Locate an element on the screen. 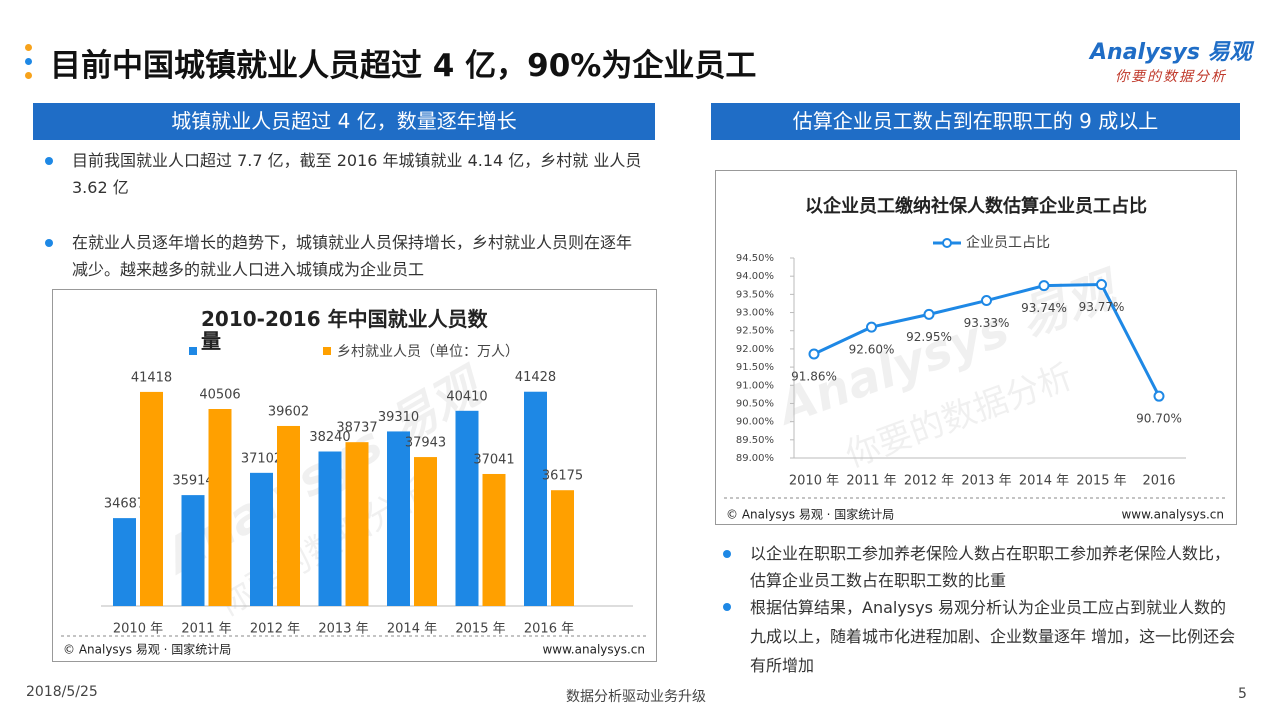  data-label: 92.60% is located at coordinates (872, 350).